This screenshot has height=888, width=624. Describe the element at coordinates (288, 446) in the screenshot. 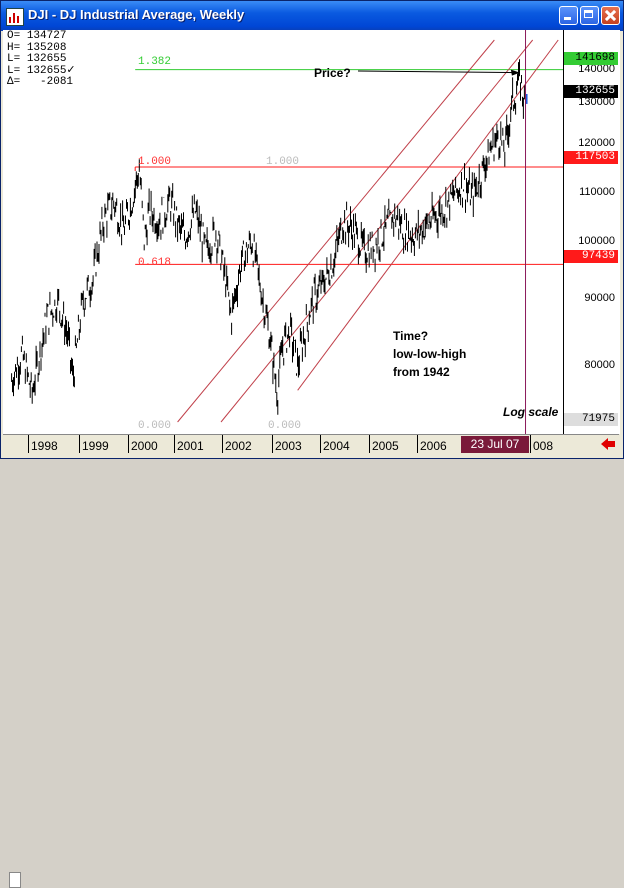

I see `year-tick: 2003` at that location.